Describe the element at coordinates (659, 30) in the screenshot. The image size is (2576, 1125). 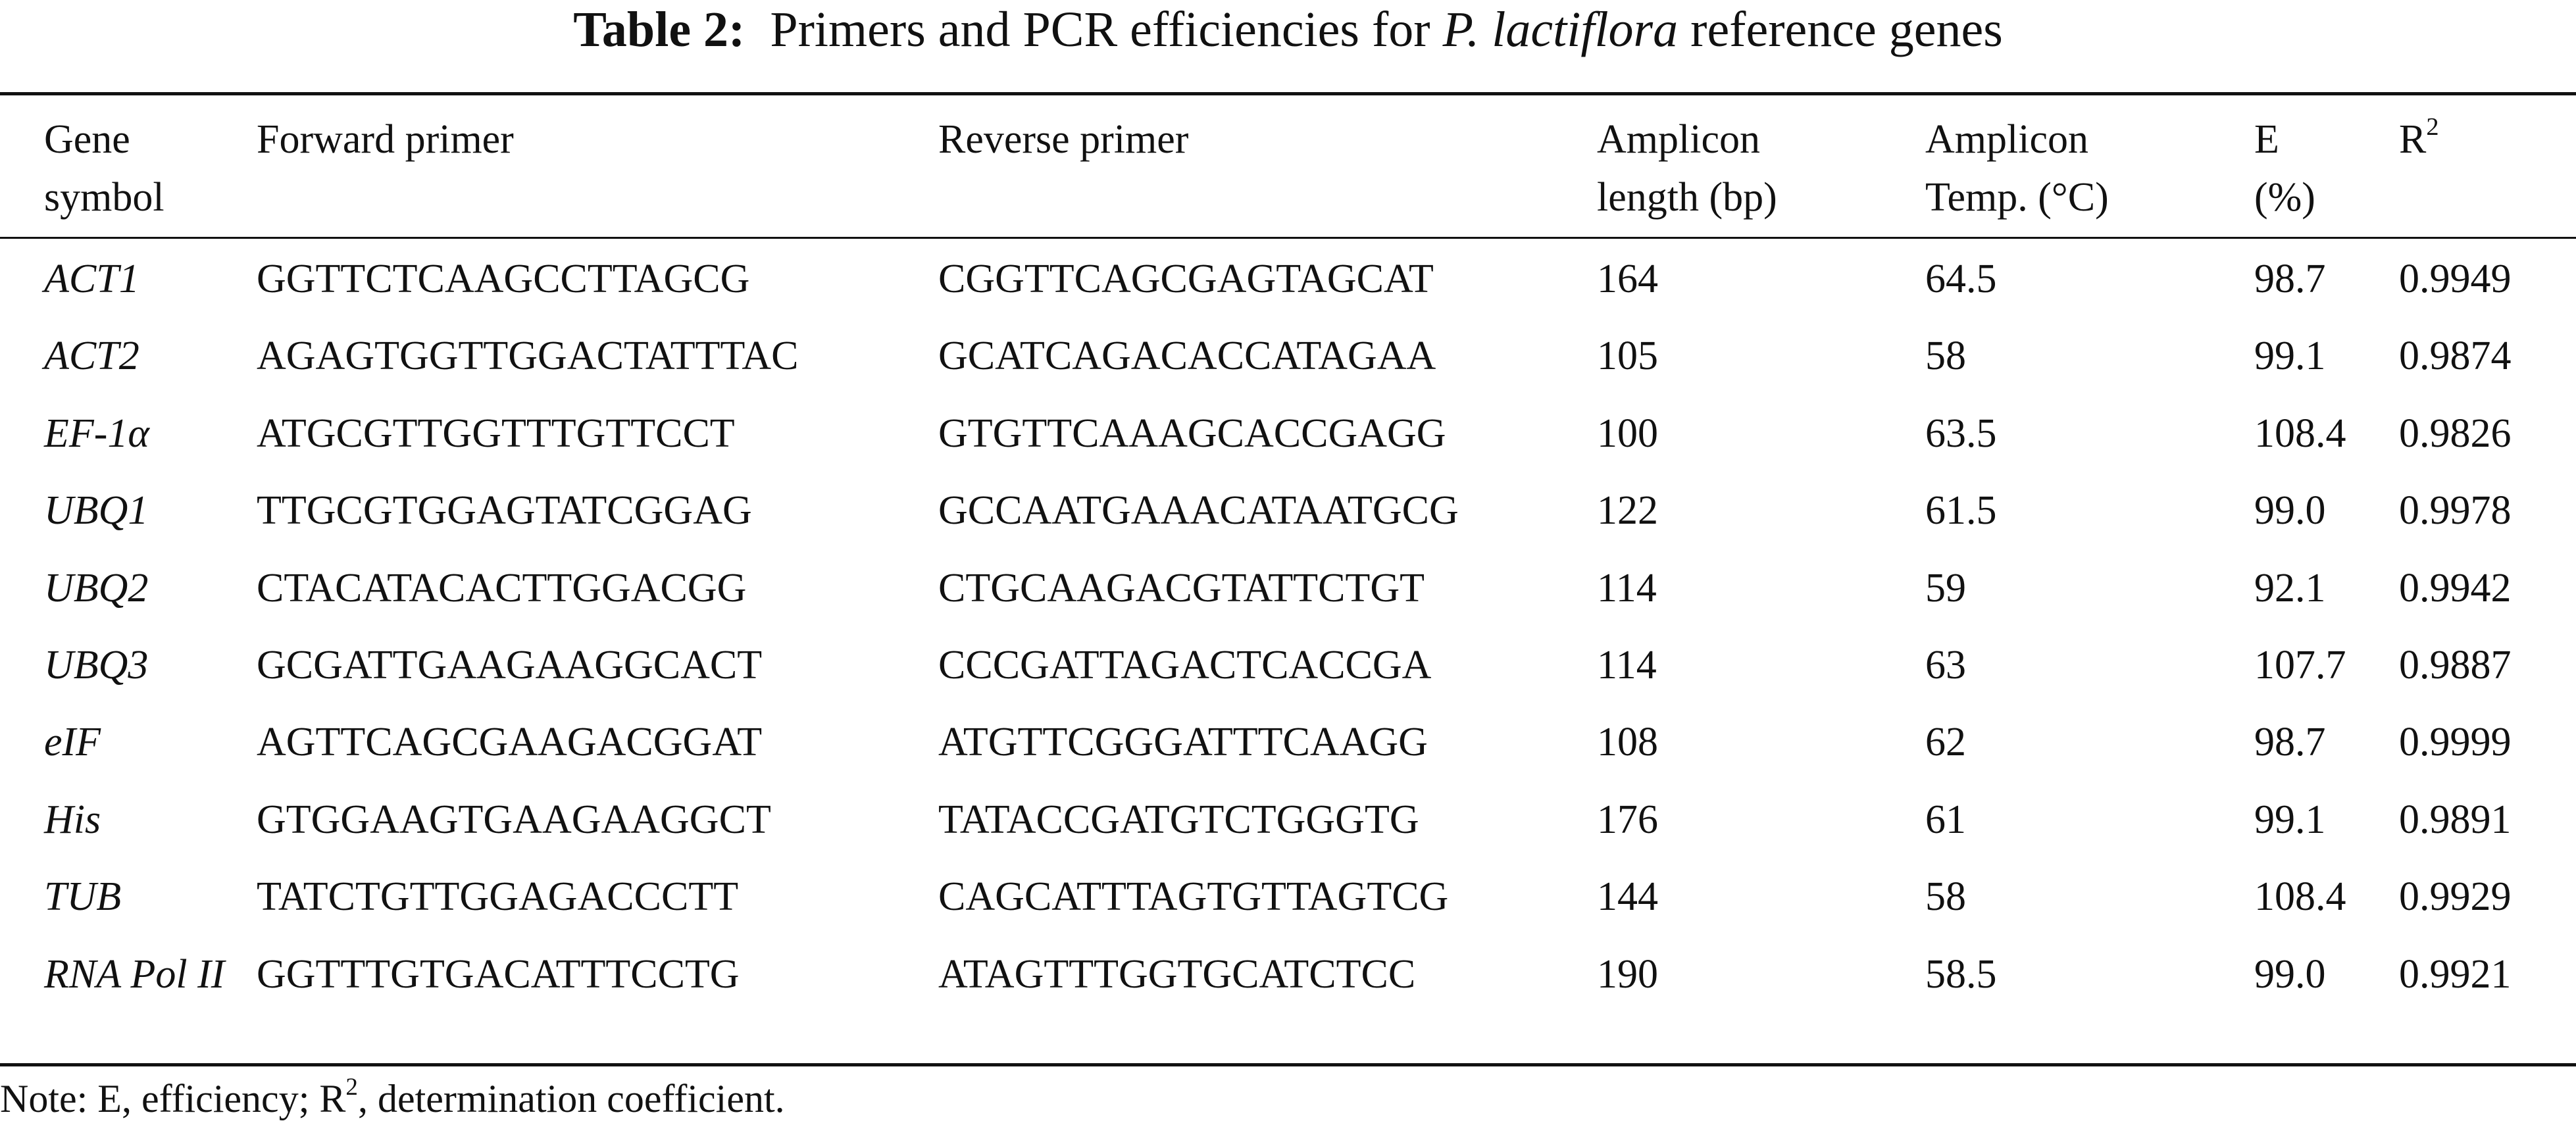
I see `title-label: Table 2:` at that location.